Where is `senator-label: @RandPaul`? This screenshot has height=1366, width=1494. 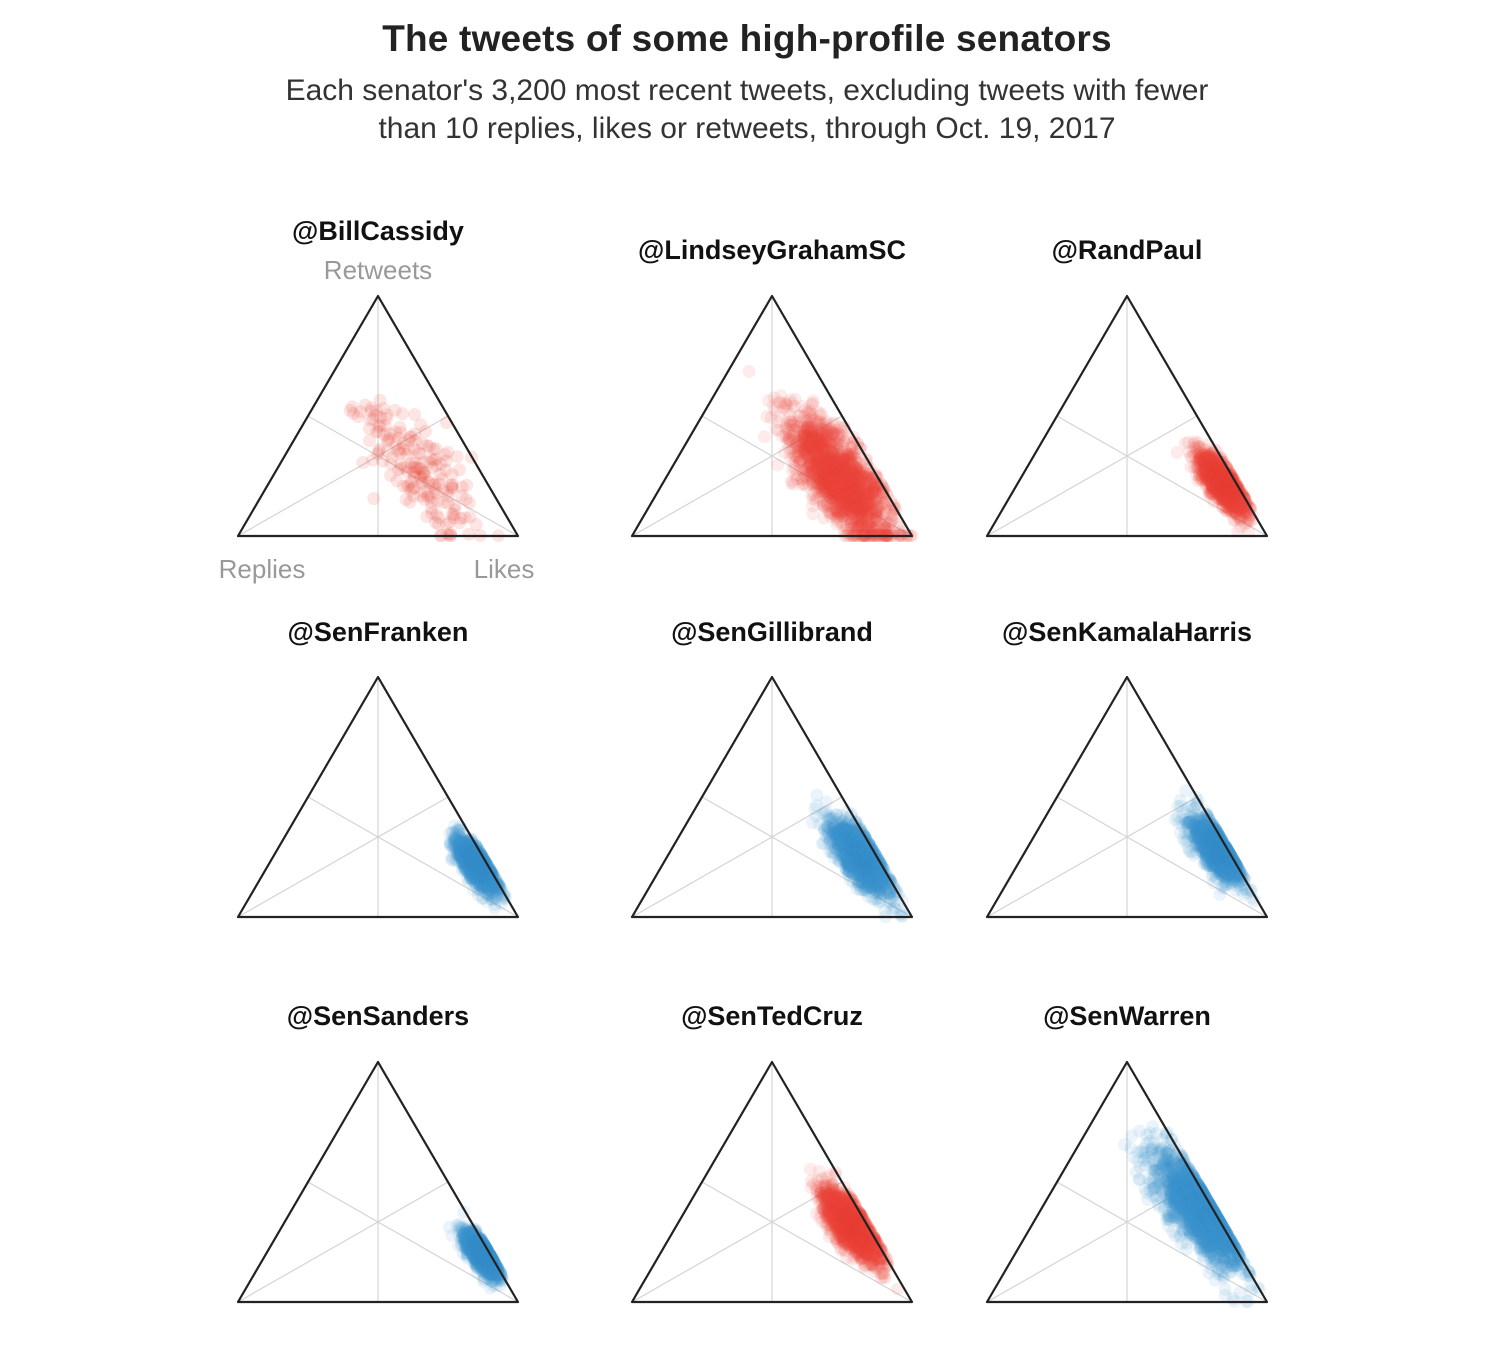 senator-label: @RandPaul is located at coordinates (1127, 250).